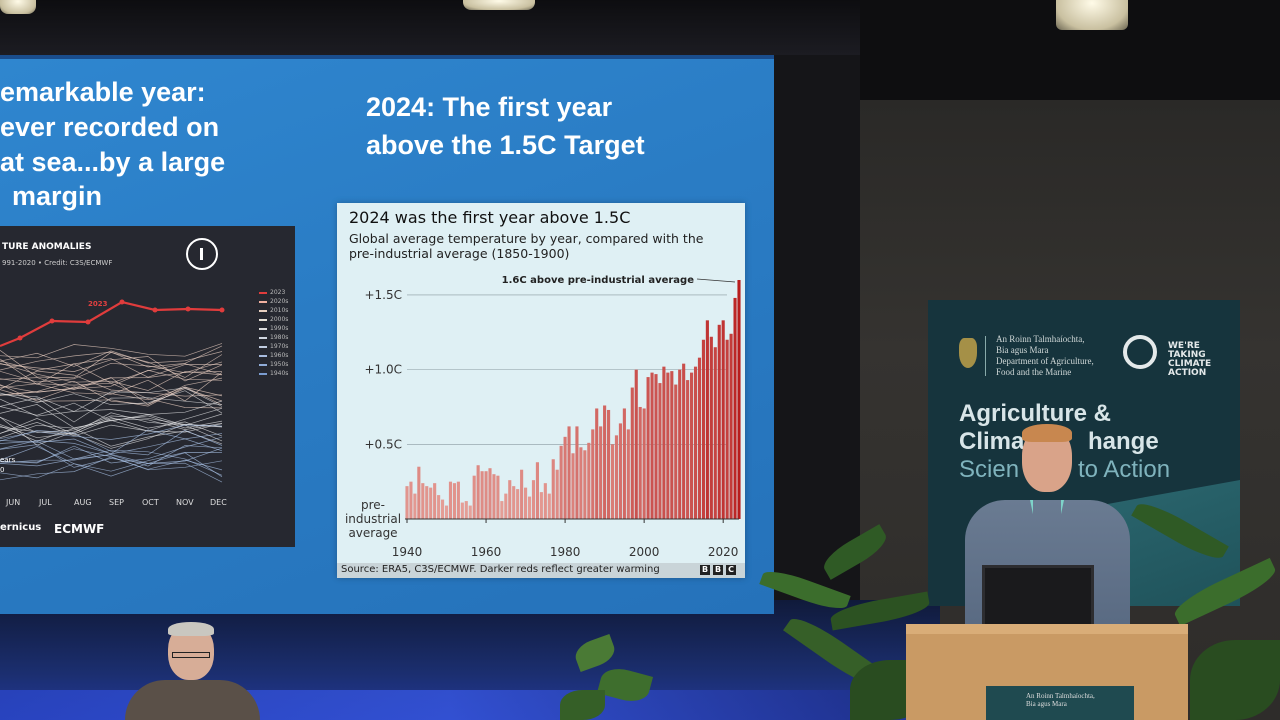 The width and height of the screenshot is (1280, 720). I want to click on bar-2008, so click(676, 451).